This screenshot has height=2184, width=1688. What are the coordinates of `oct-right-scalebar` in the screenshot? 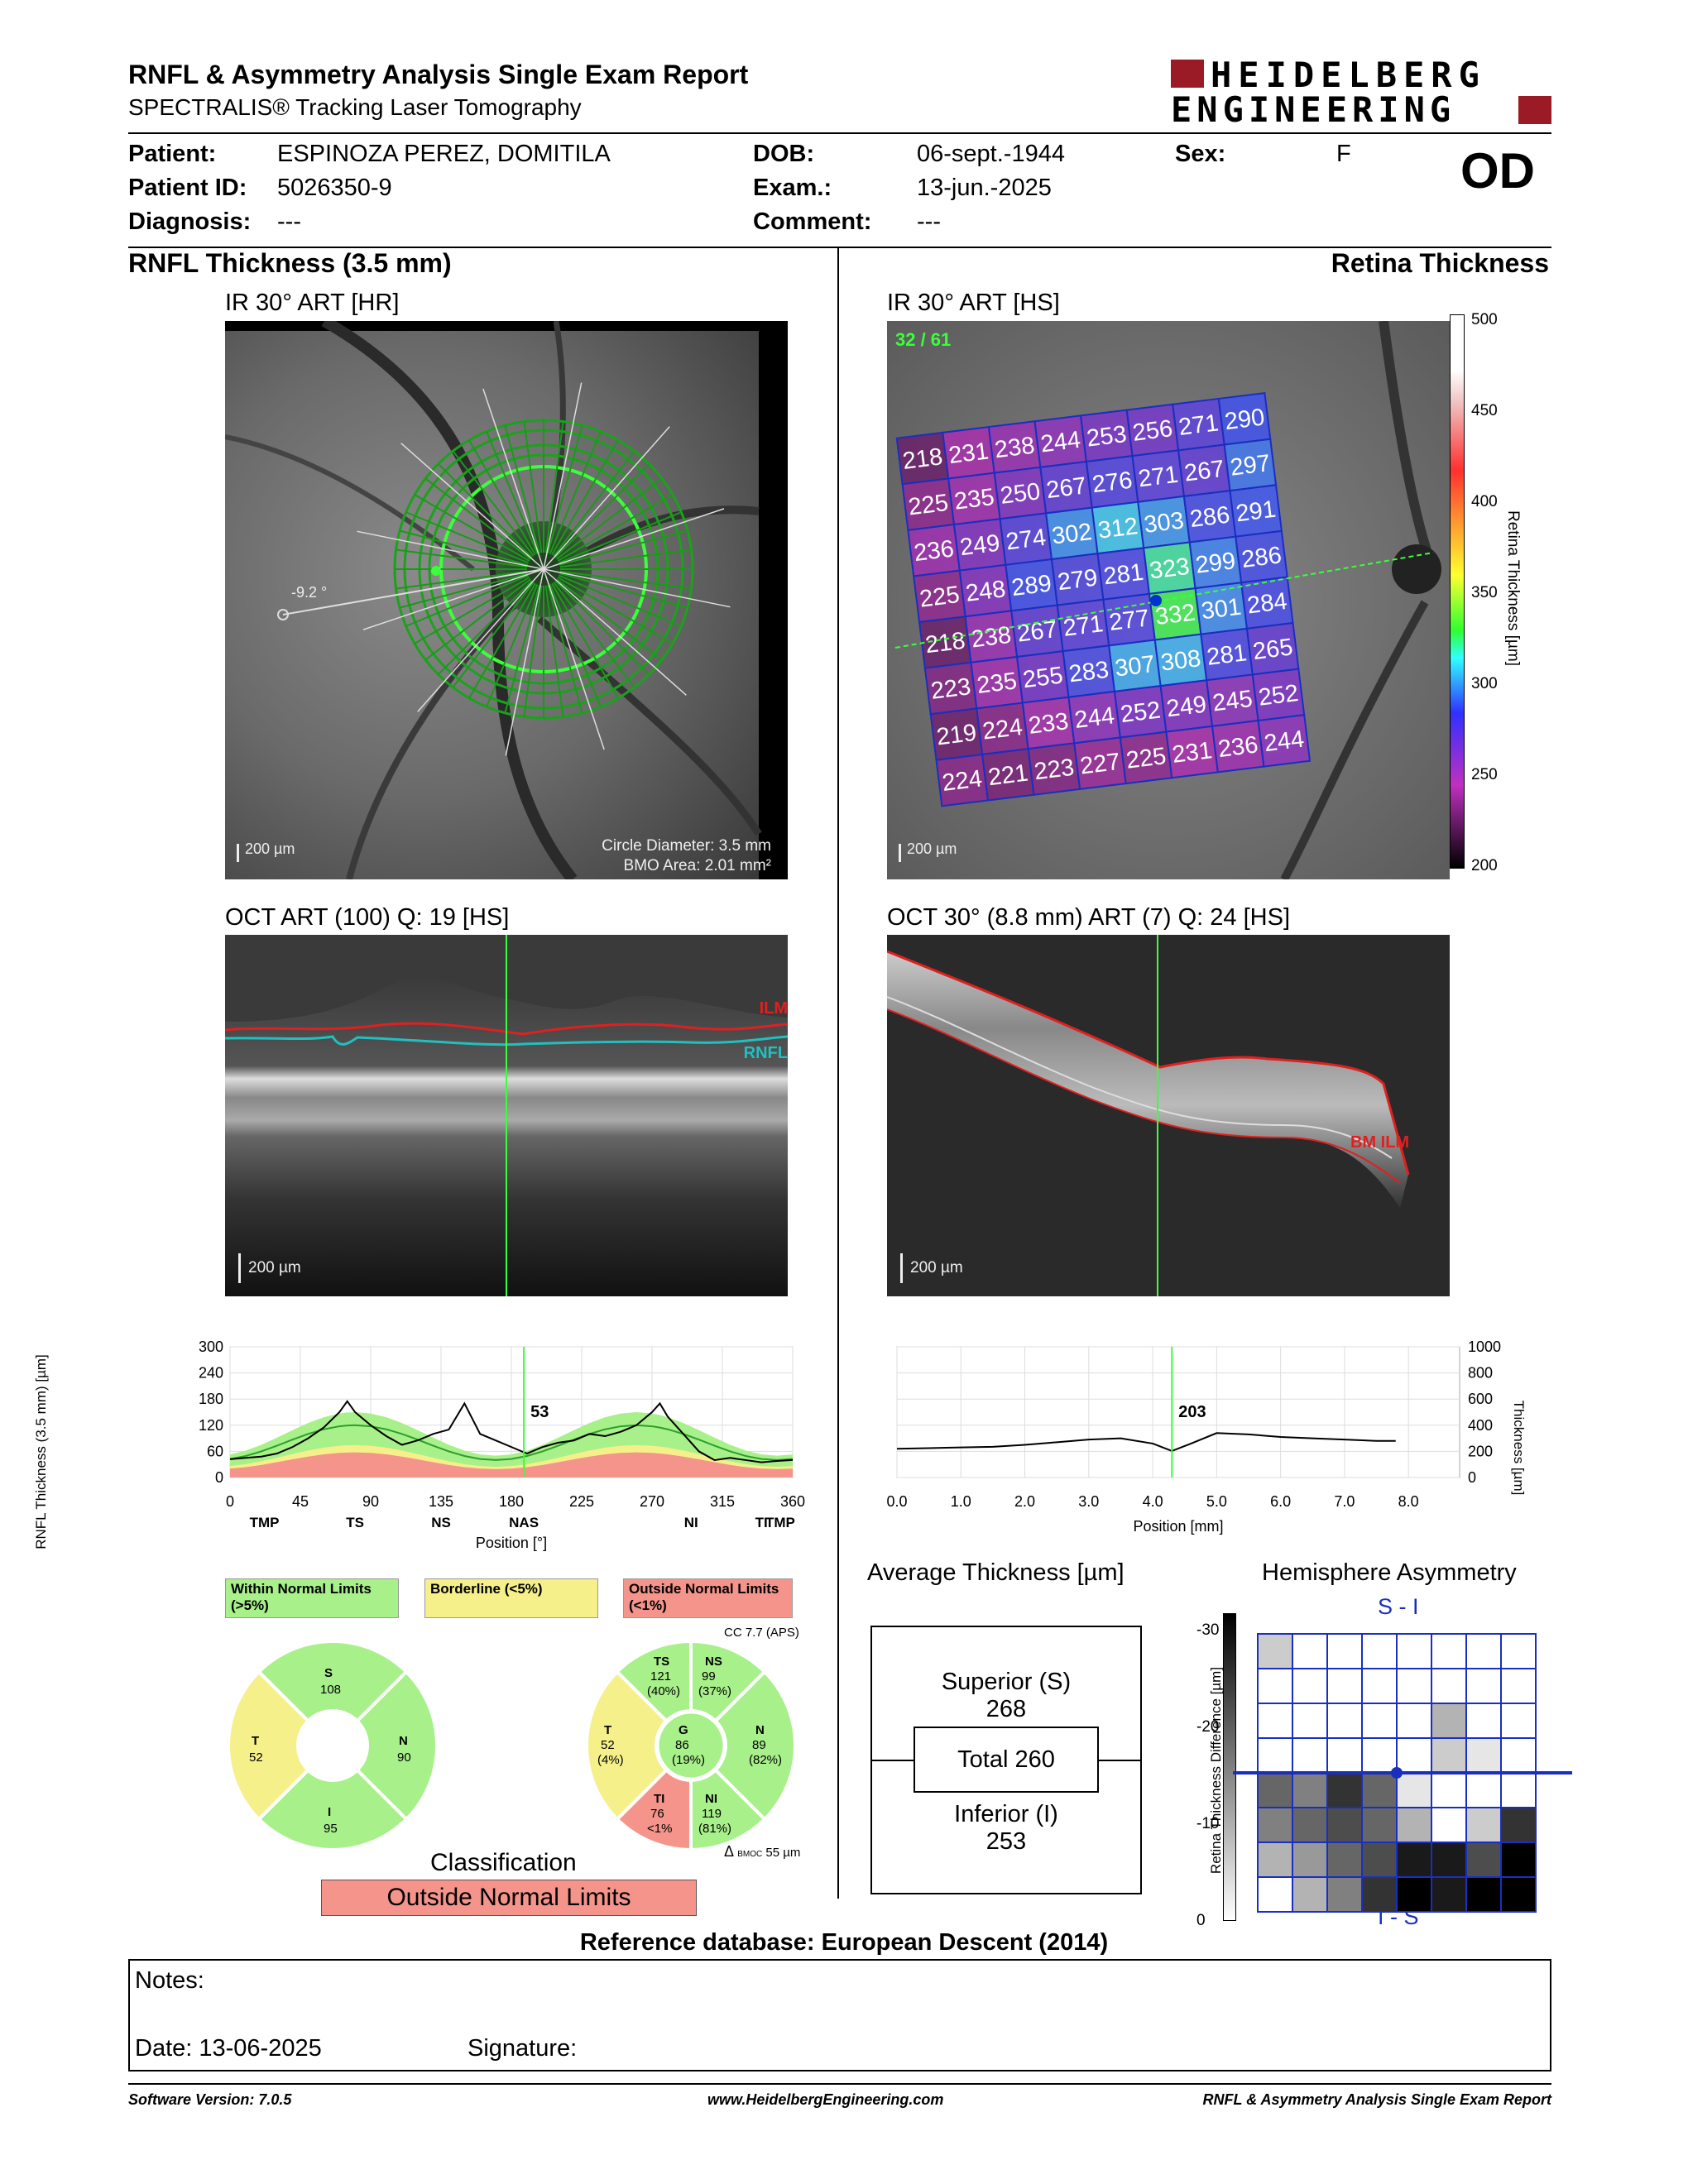 It's located at (901, 1268).